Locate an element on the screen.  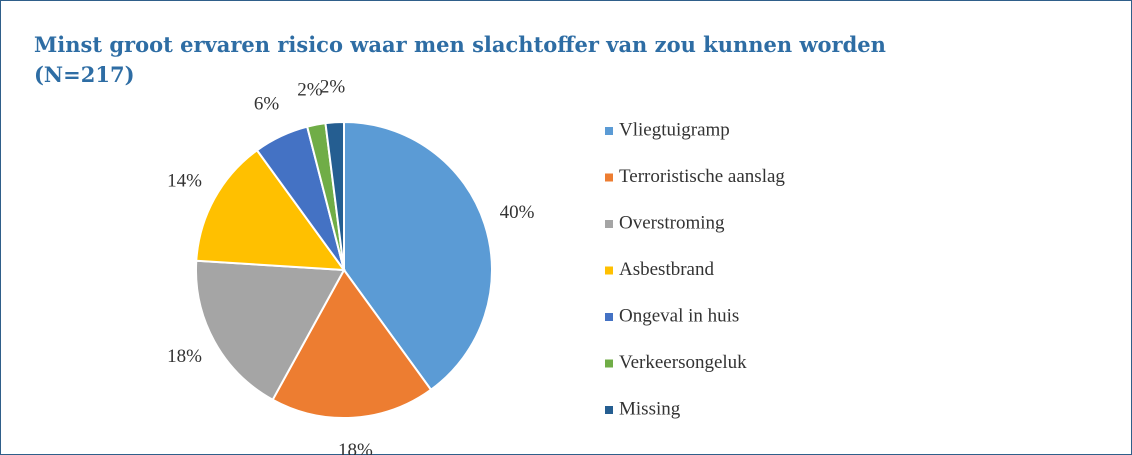
legend-label: Vliegtuigramp is located at coordinates (674, 129).